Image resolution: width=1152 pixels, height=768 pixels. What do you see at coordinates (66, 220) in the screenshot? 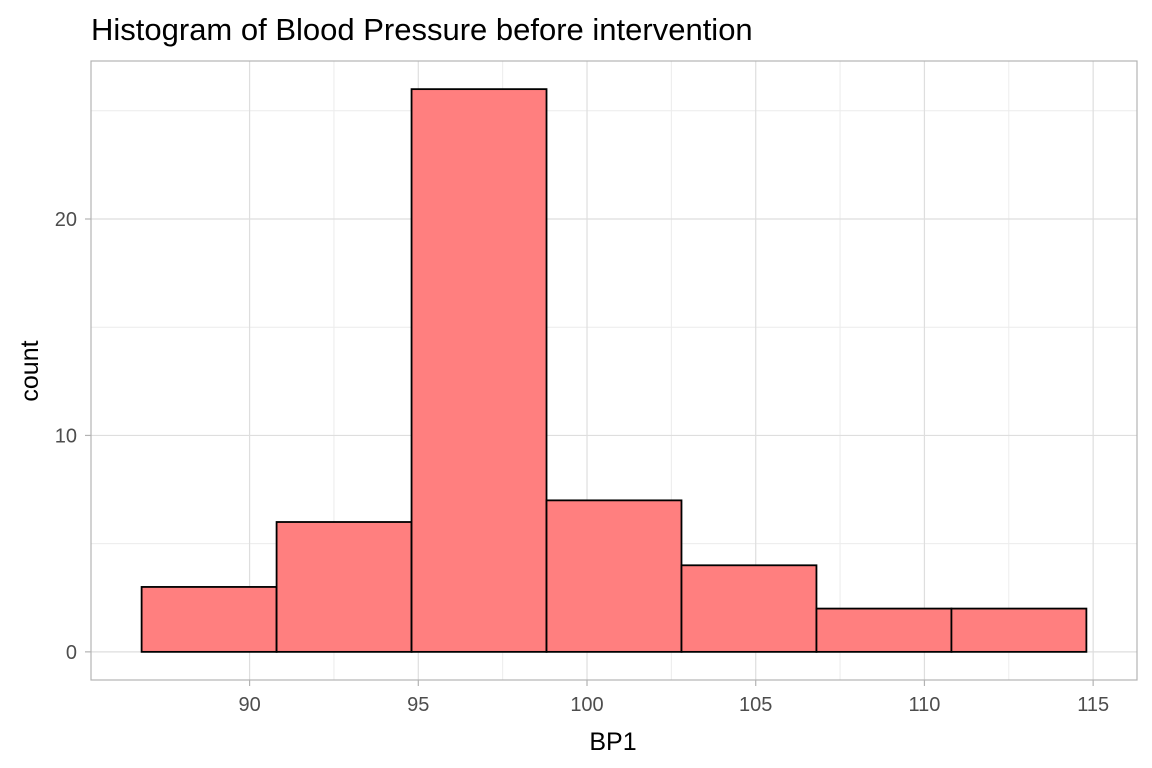
I see `y-tick-label: 20` at bounding box center [66, 220].